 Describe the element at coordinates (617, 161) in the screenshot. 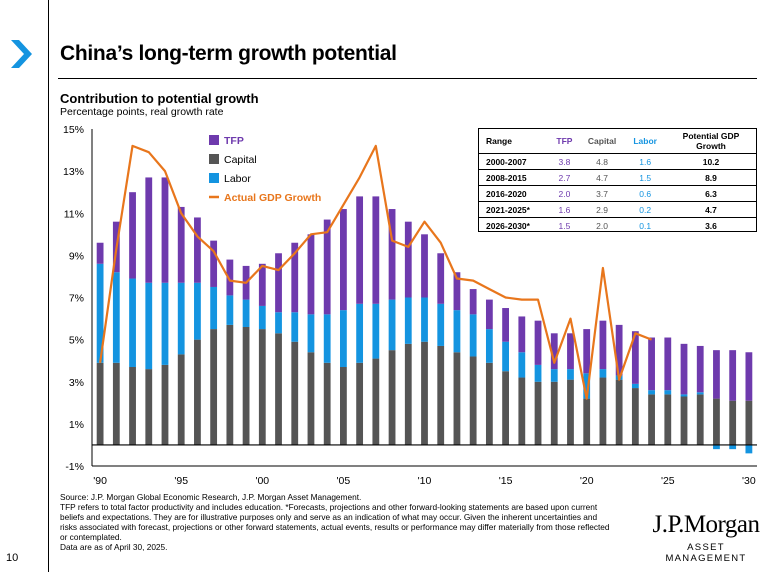

I see `table-row: 2000-2007 3.8 4.8 1.6 10.2` at that location.